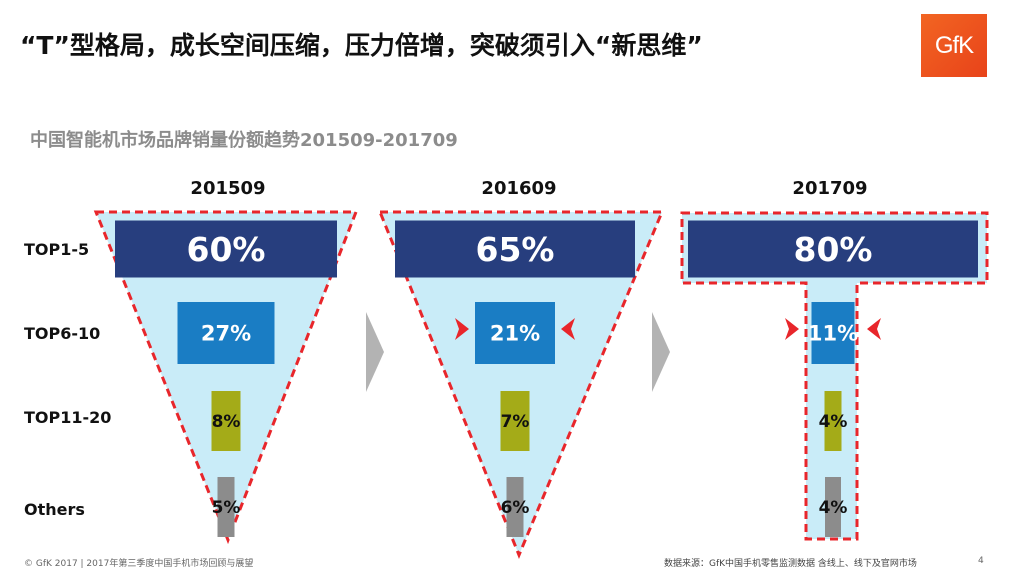 This screenshot has height=575, width=1024. What do you see at coordinates (228, 188) in the screenshot?
I see `period-label-201509: 201509` at bounding box center [228, 188].